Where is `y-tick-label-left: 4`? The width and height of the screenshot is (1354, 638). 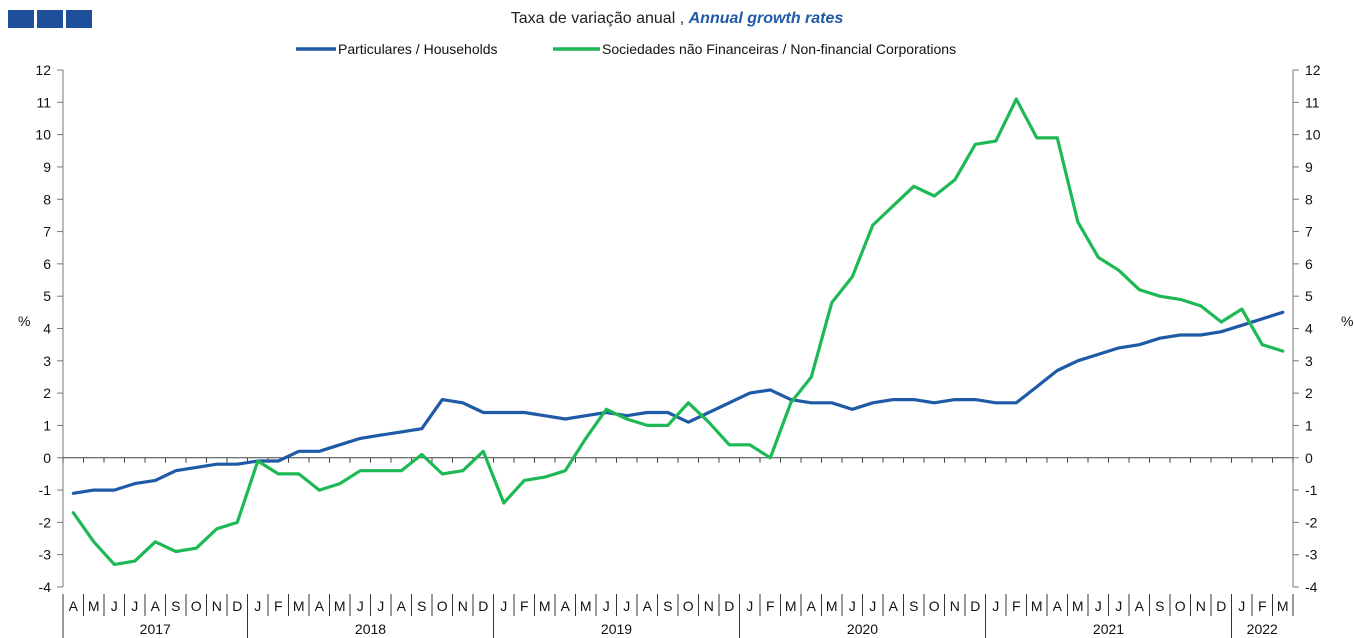 y-tick-label-left: 4 is located at coordinates (47, 329).